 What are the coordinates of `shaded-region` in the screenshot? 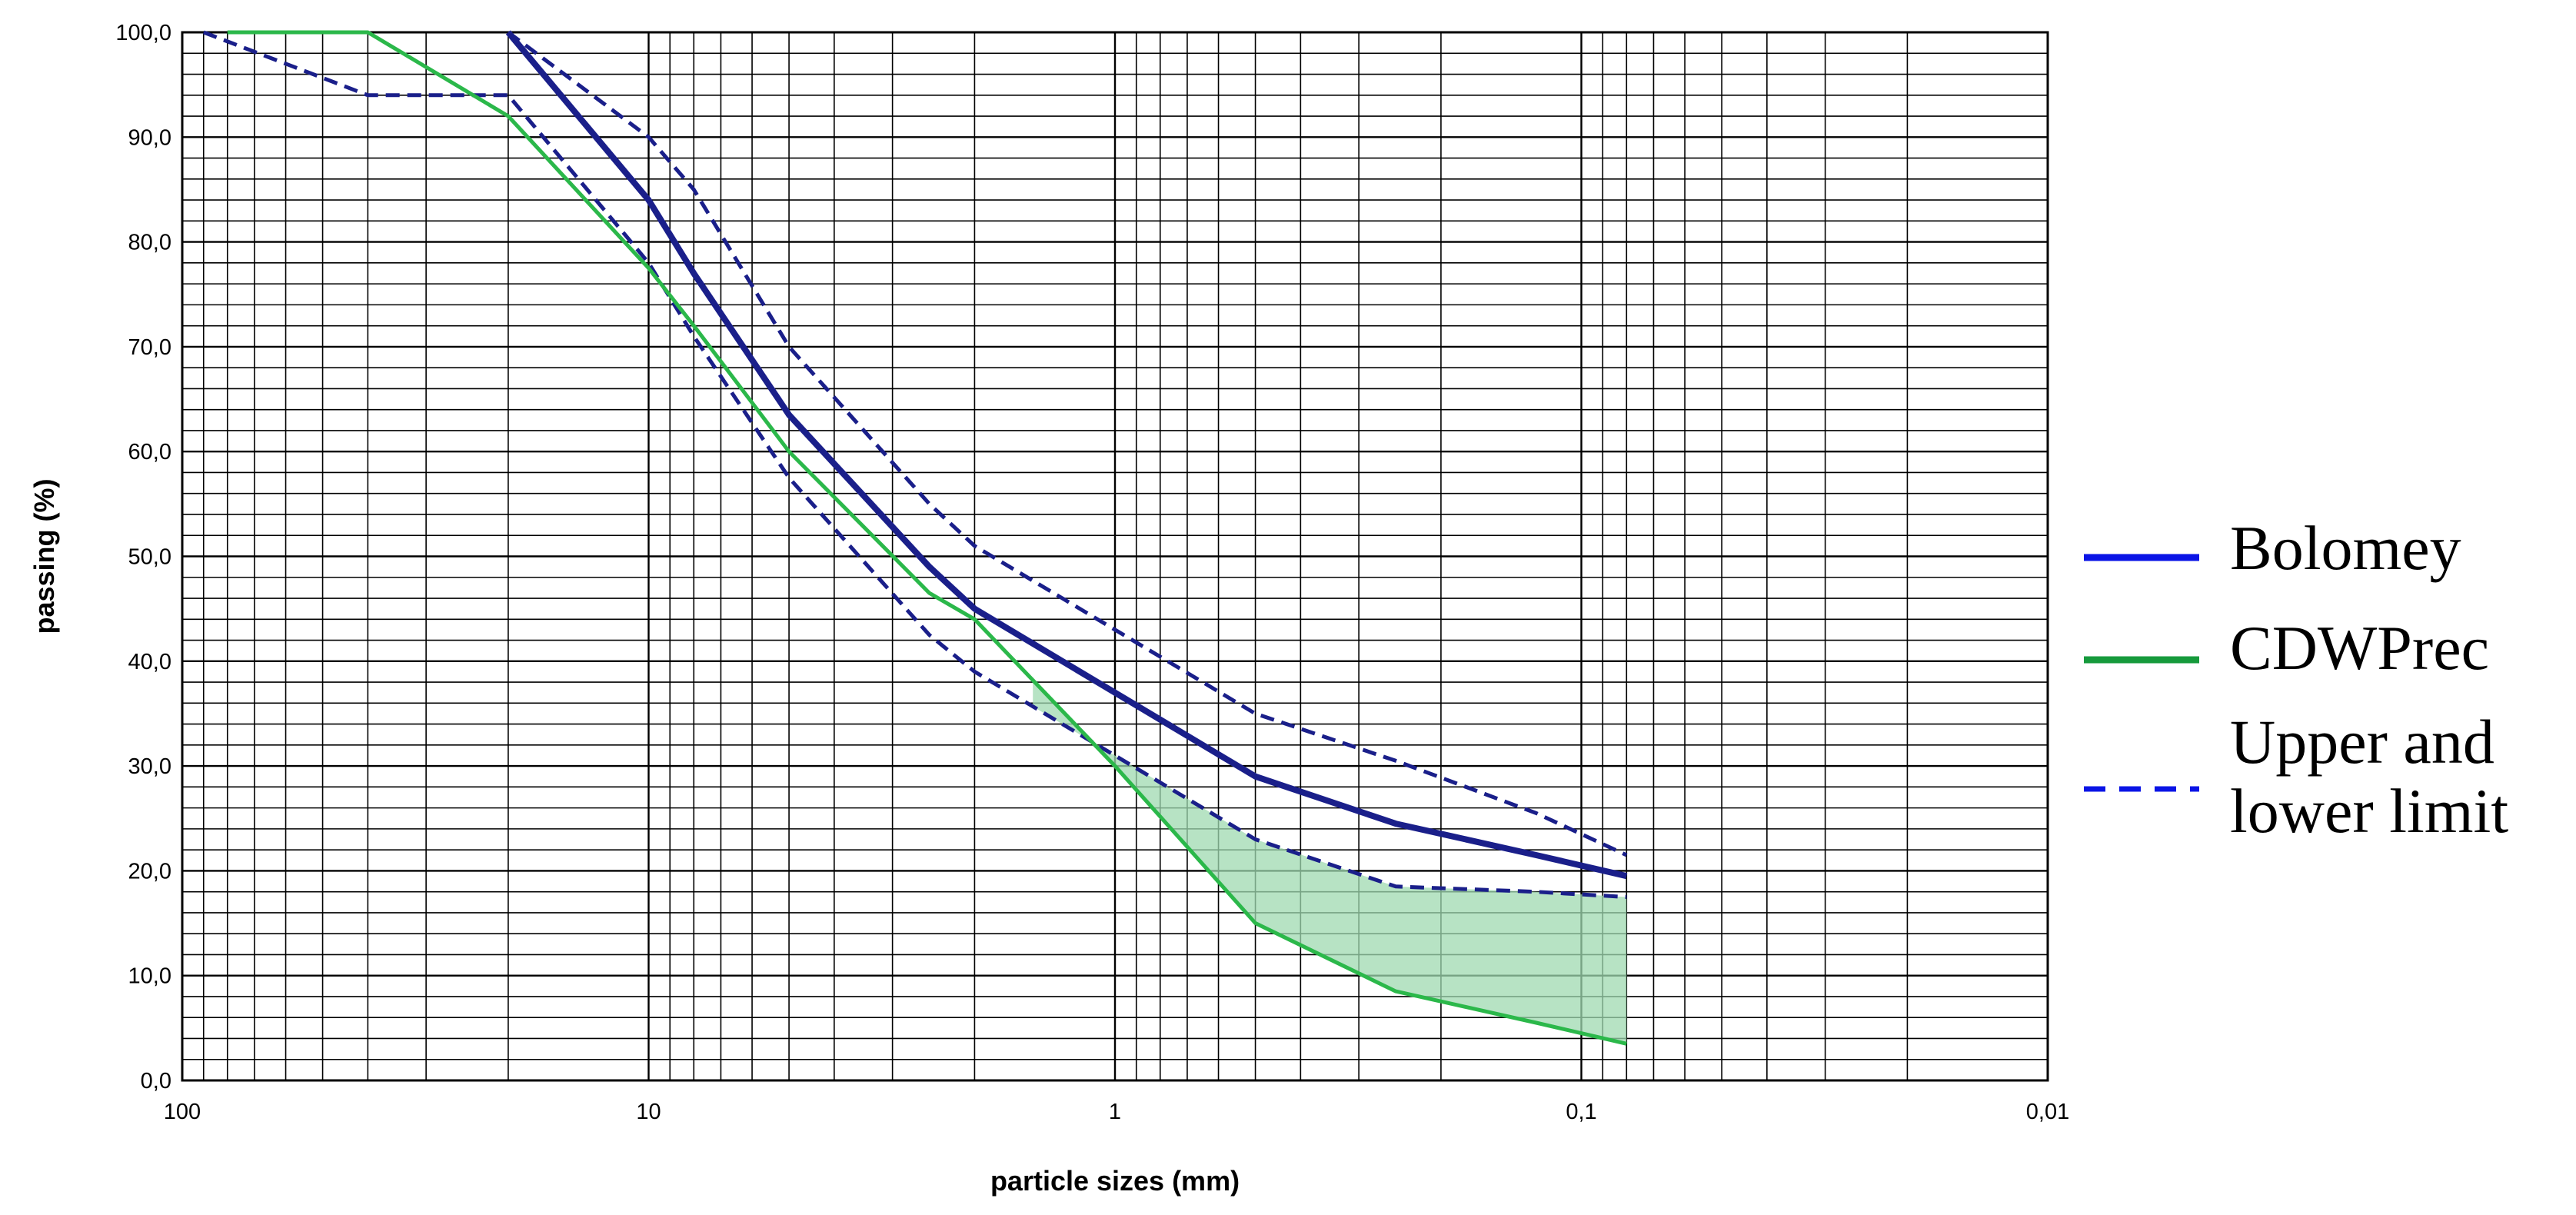 It's located at (1330, 862).